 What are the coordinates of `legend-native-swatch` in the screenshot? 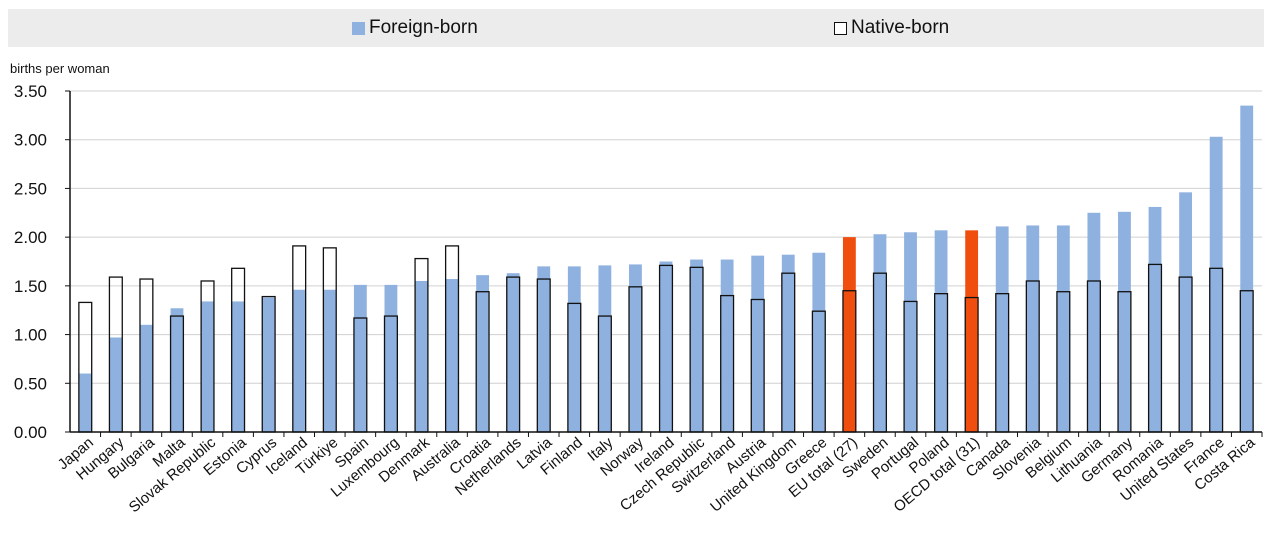 It's located at (840, 28).